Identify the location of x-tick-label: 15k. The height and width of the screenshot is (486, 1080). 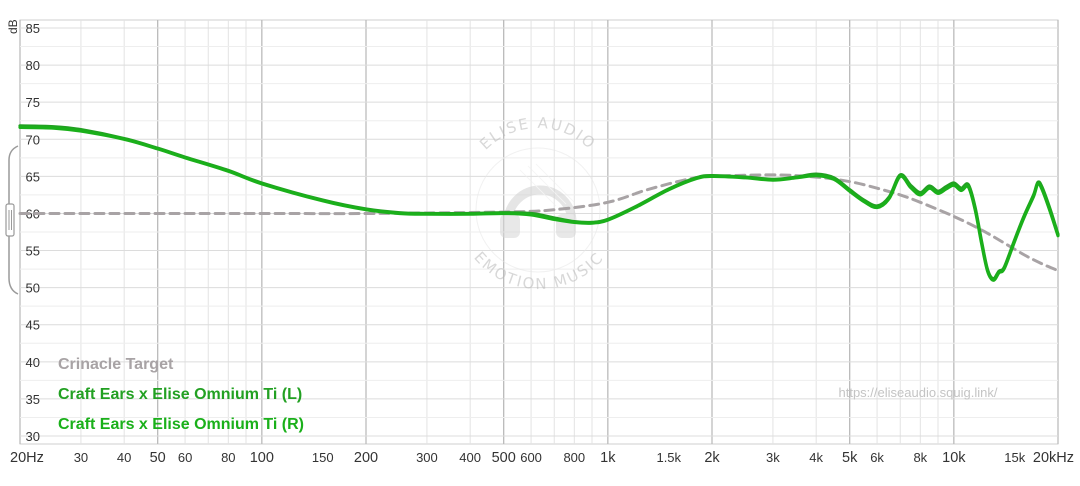
(1014, 457).